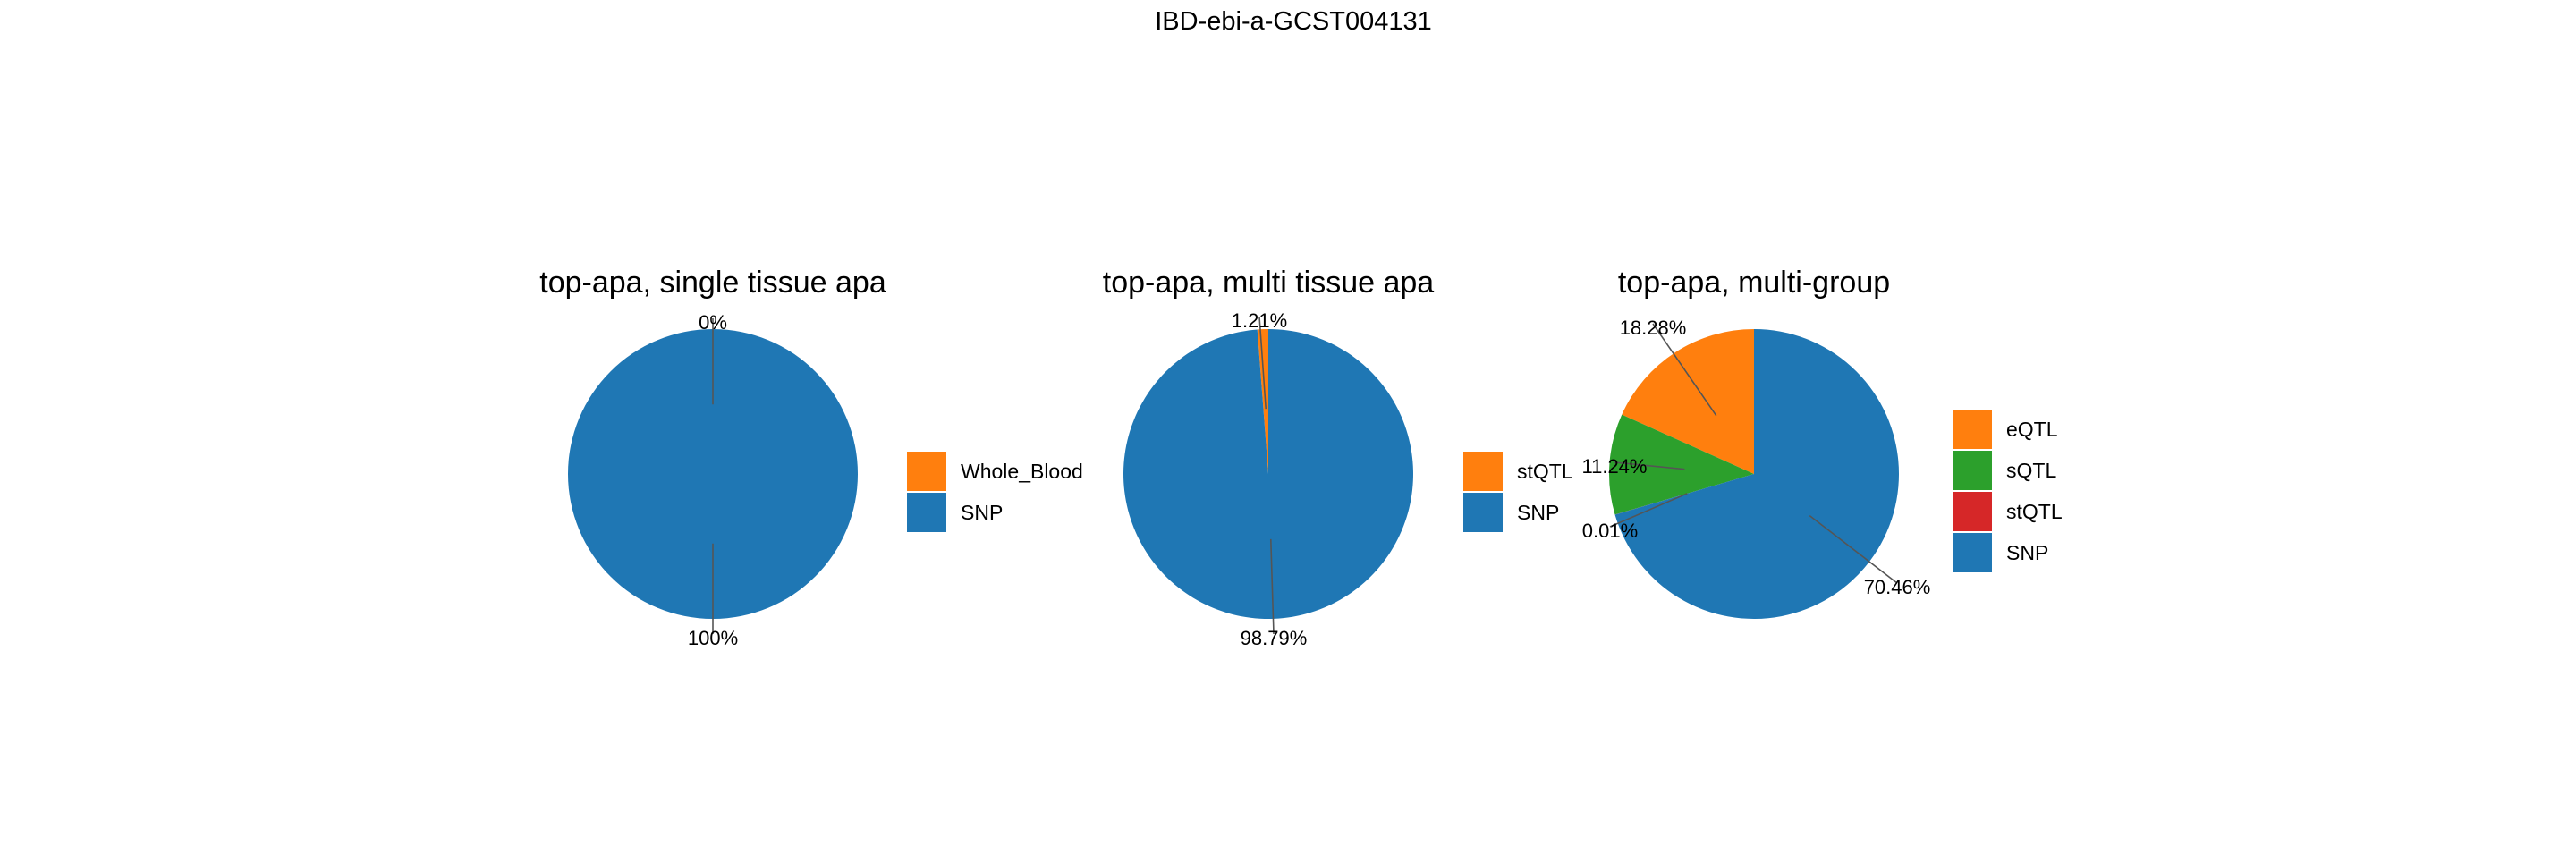  What do you see at coordinates (713, 638) in the screenshot?
I see `pie-data-label: 100%` at bounding box center [713, 638].